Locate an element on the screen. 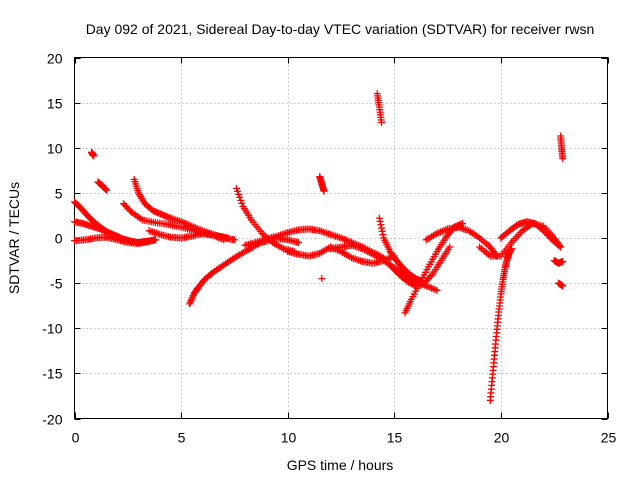 Image resolution: width=640 pixels, height=480 pixels. y-tick-label: 0 is located at coordinates (59, 239).